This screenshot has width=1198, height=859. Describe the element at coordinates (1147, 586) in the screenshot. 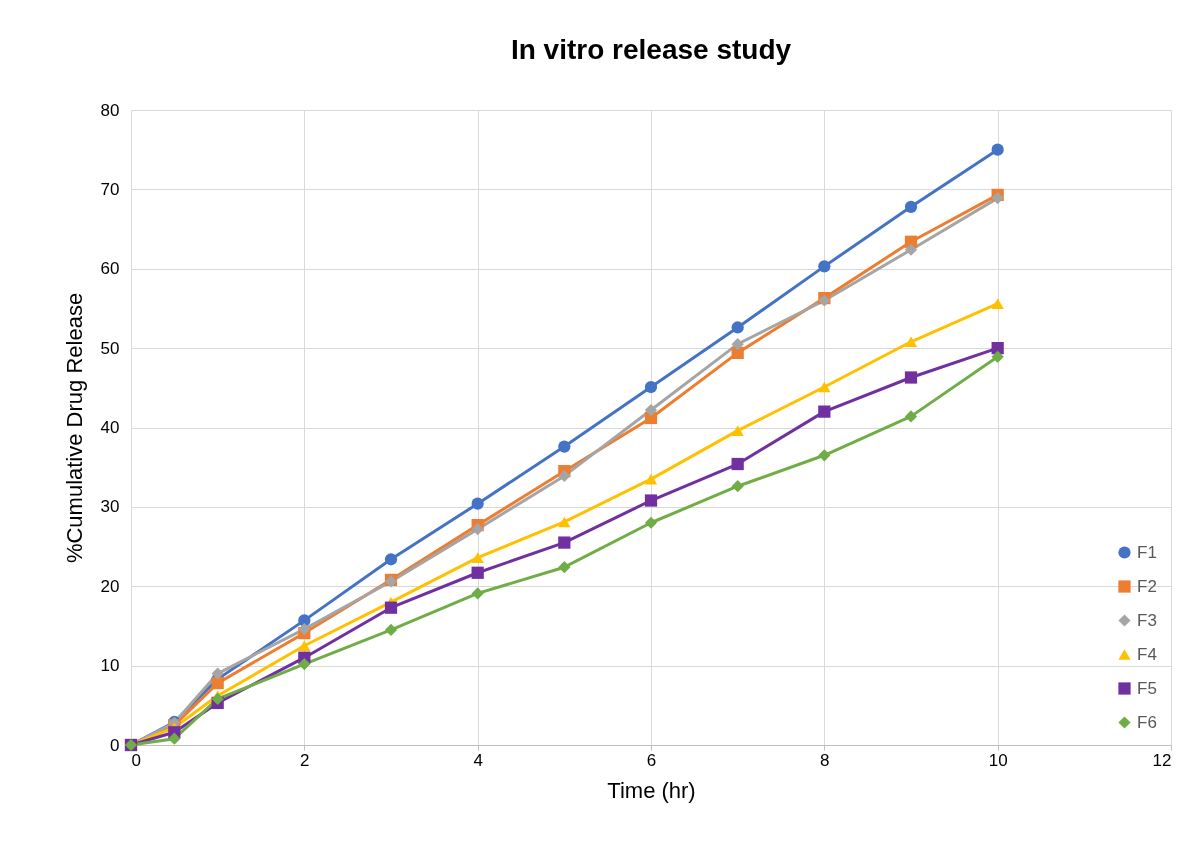

I see `legend-label: F2` at that location.